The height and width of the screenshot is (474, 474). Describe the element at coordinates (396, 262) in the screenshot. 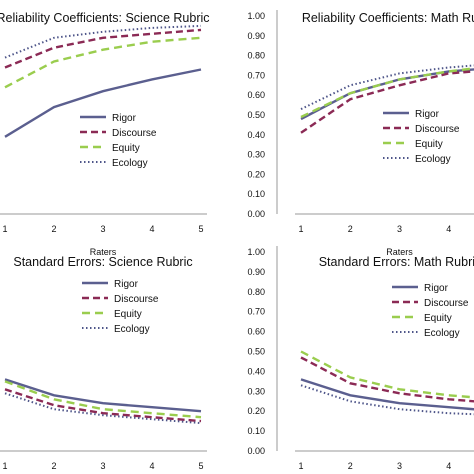

I see `chart-title: Standard Errors: Math Rubric` at that location.